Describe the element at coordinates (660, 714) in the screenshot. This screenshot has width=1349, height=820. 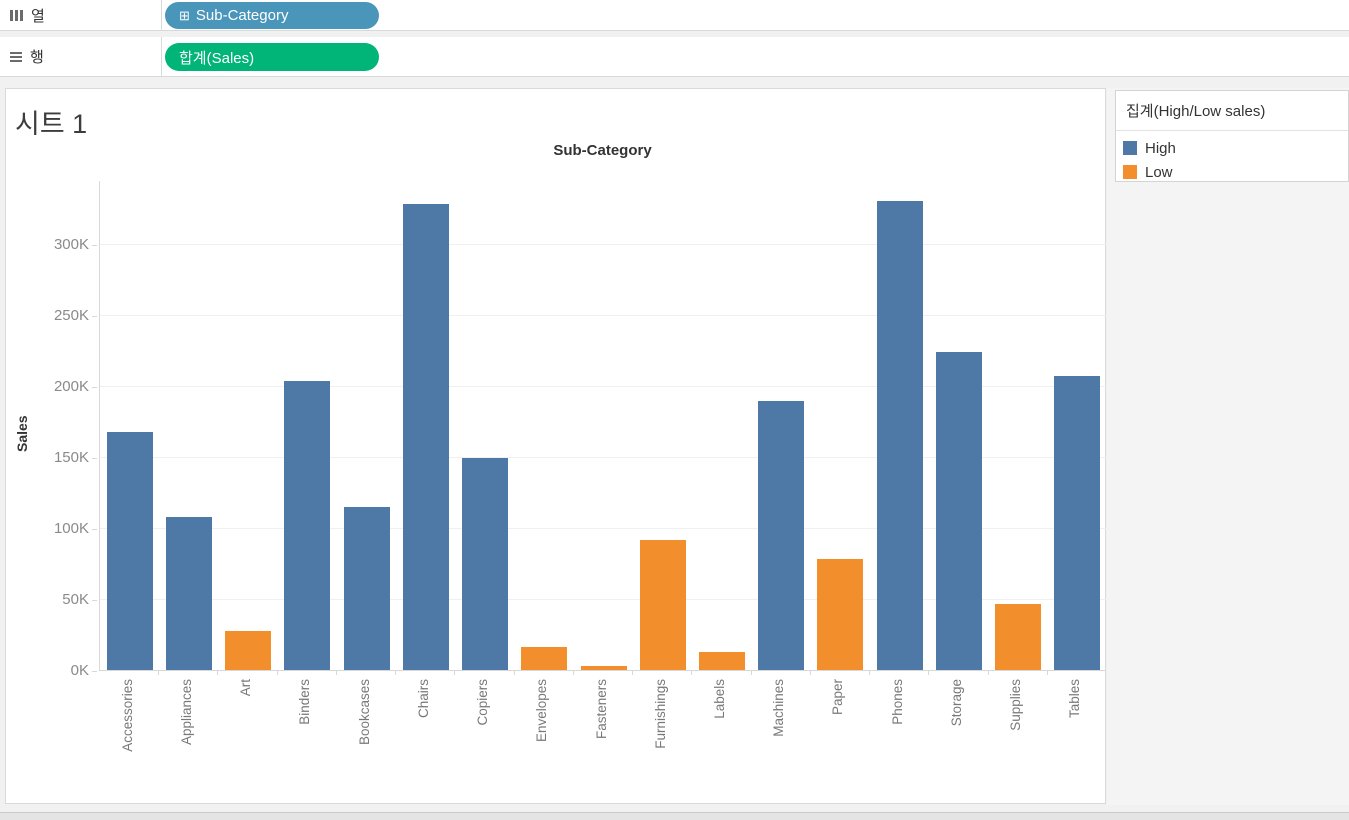
I see `x-axis-label: Furnishings` at that location.